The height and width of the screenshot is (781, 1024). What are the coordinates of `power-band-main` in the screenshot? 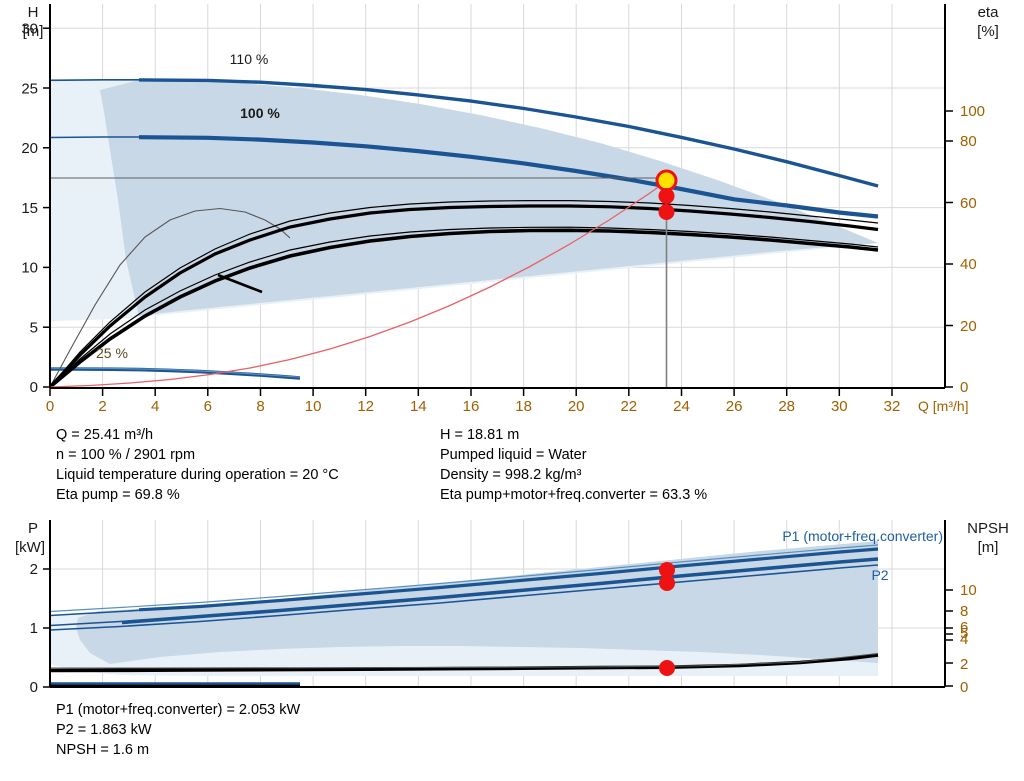 It's located at (477, 602).